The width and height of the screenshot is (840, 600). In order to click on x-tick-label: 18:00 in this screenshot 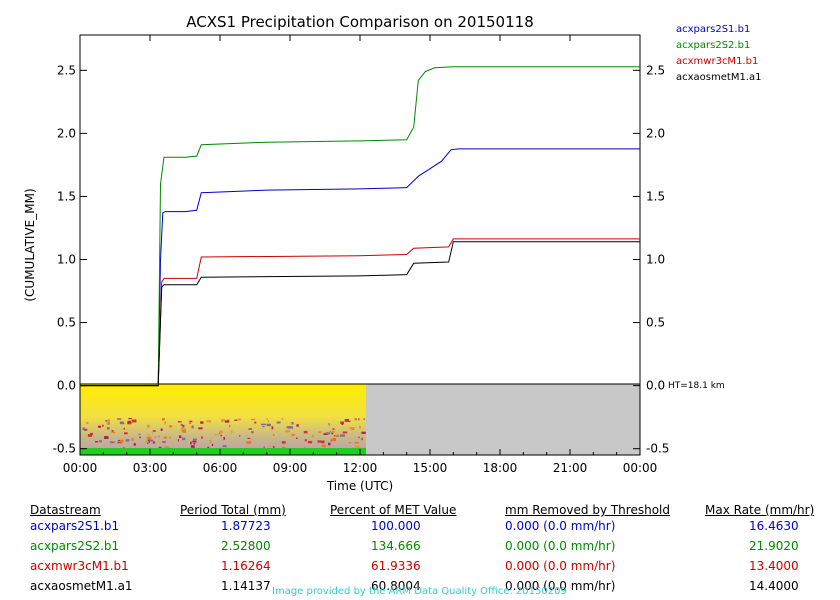, I will do `click(500, 468)`.